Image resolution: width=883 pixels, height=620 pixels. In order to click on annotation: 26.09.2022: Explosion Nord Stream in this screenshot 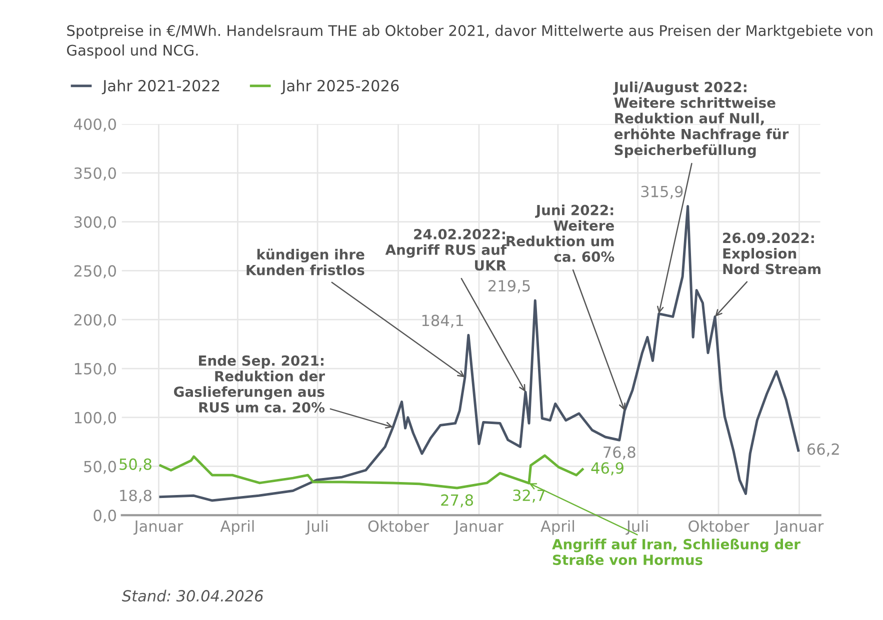, I will do `click(771, 253)`.